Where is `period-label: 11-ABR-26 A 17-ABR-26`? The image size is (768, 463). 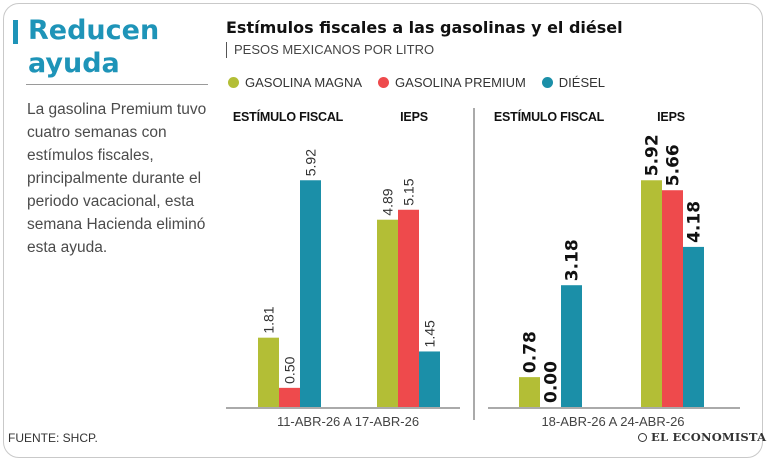
period-label: 11-ABR-26 A 17-ABR-26 is located at coordinates (348, 421).